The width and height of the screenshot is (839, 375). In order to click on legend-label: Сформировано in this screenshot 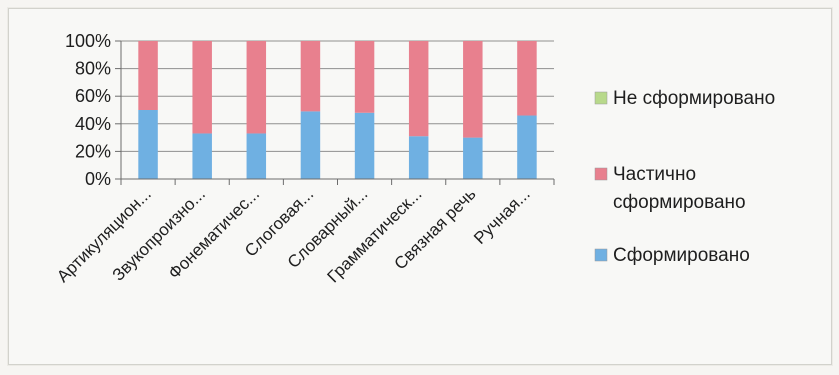, I will do `click(681, 255)`.